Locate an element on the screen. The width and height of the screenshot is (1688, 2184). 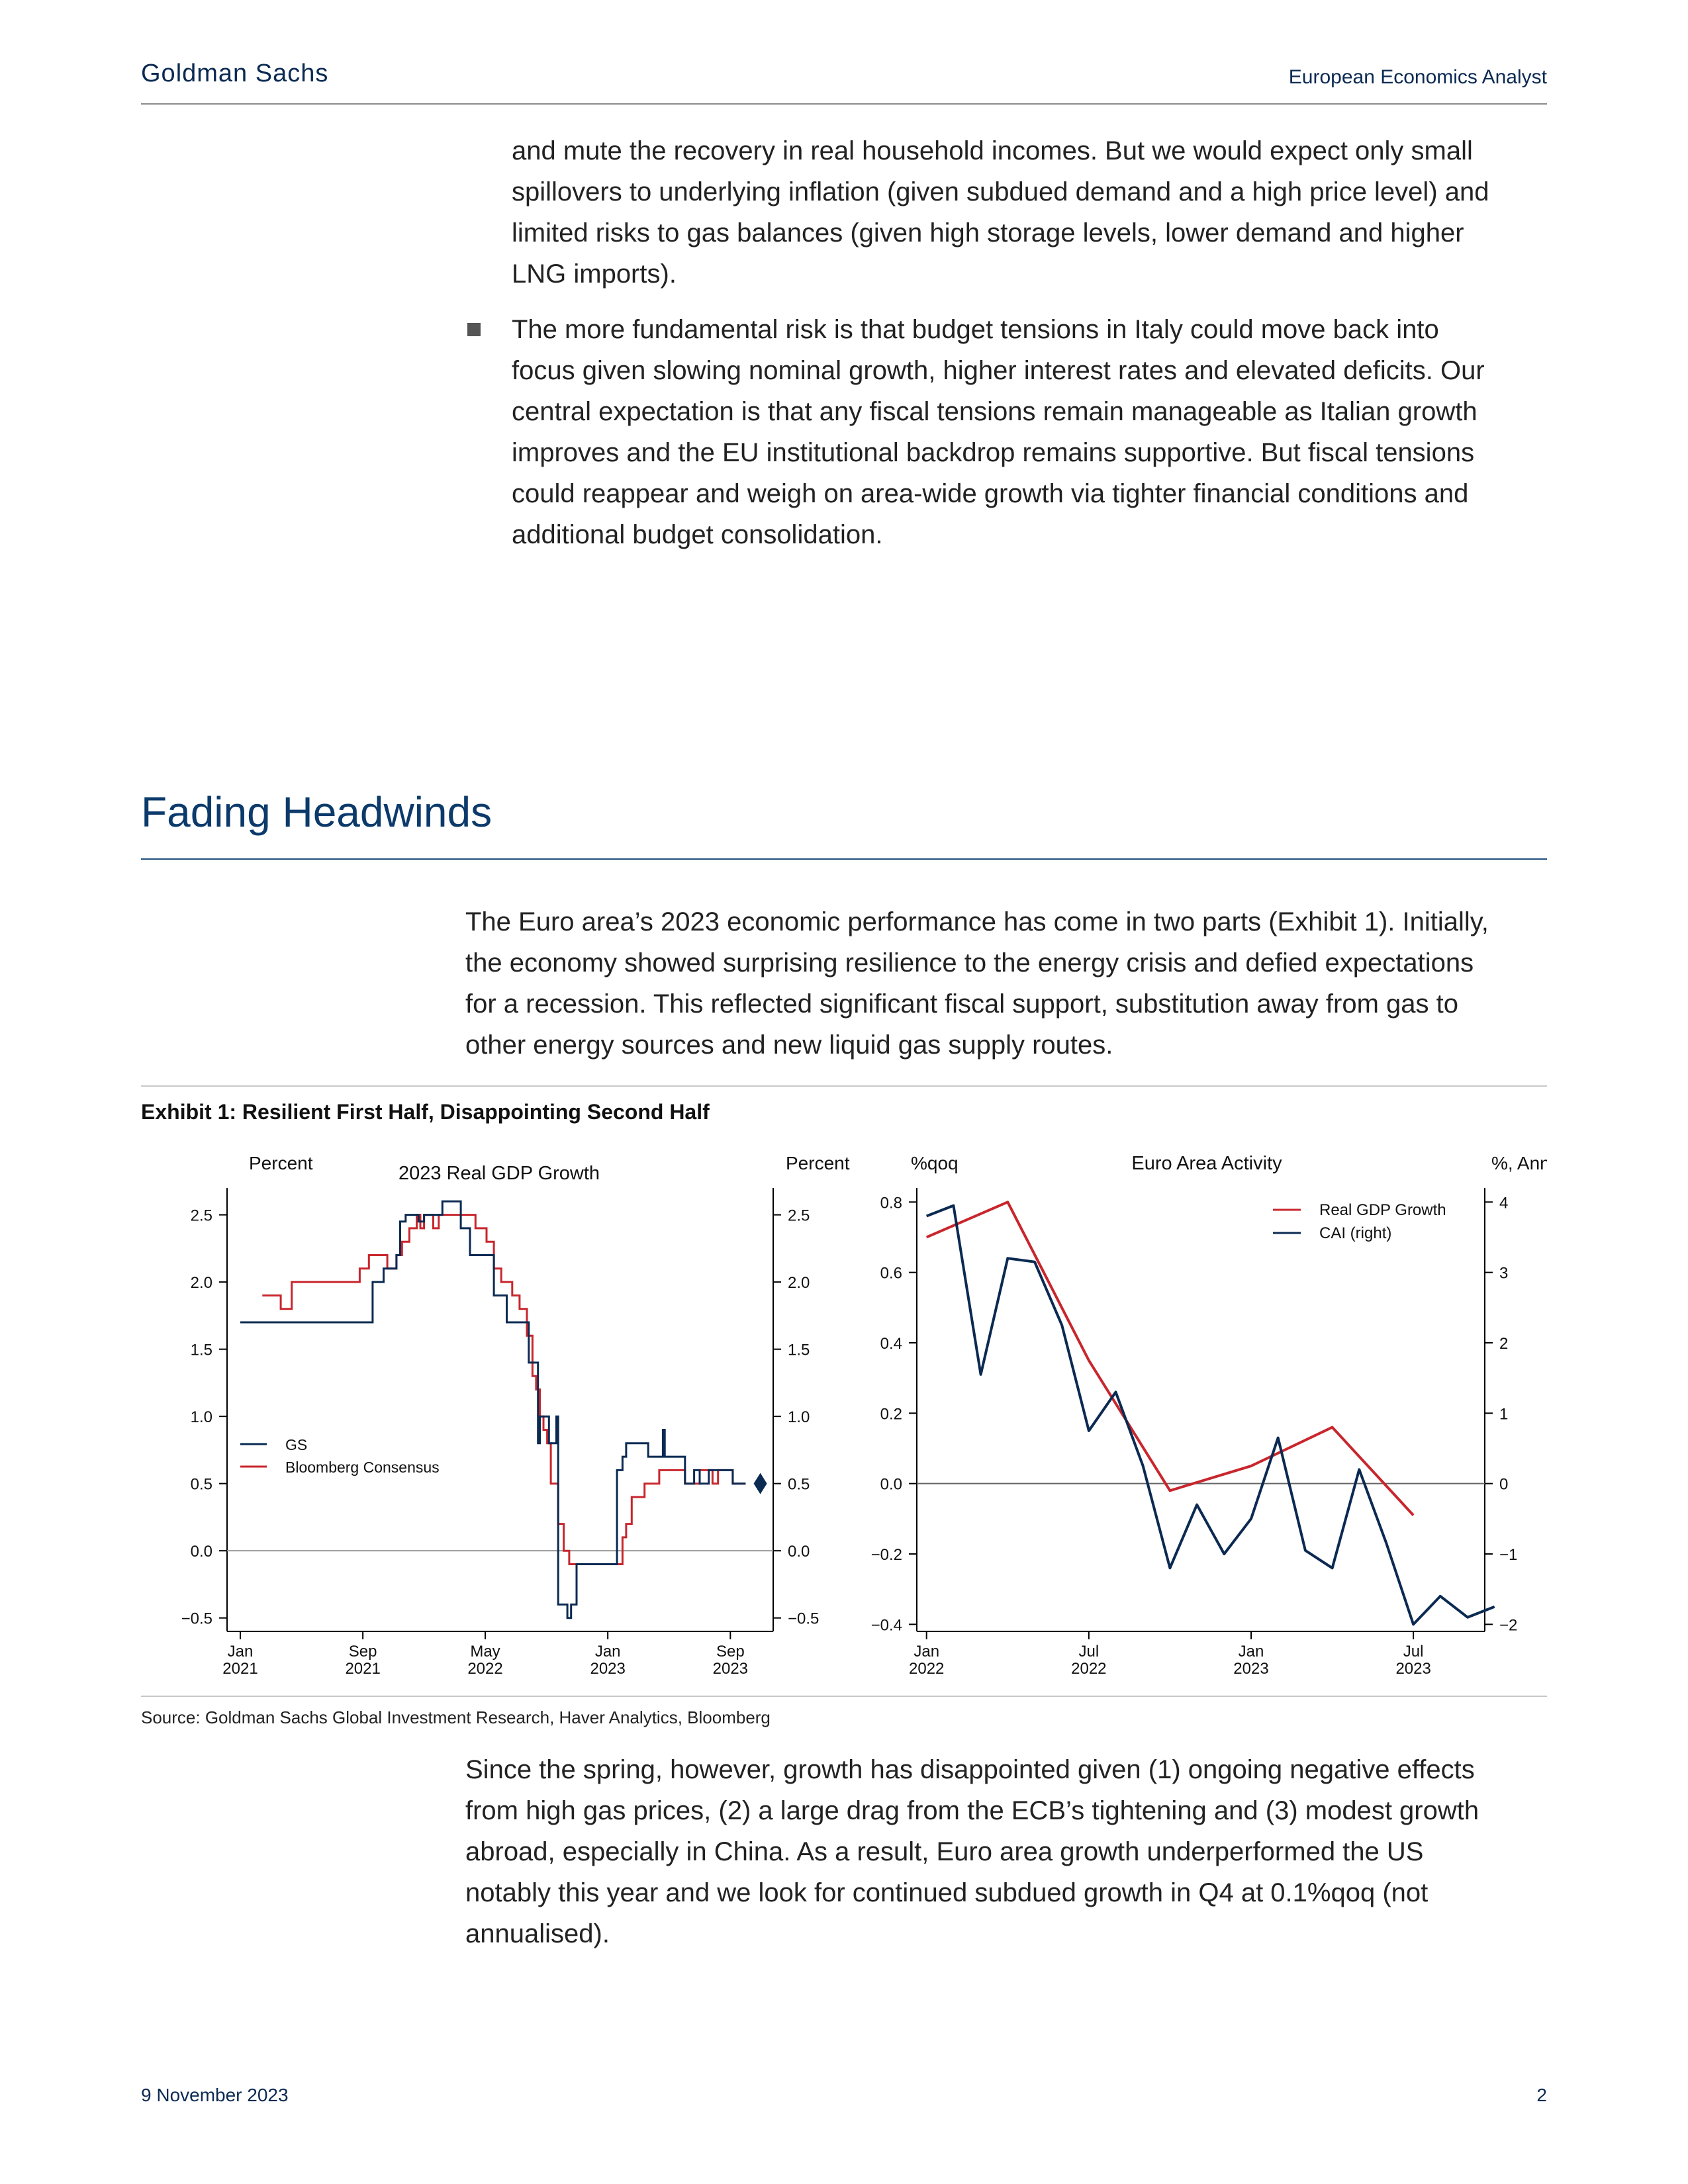
text-line: annualised). is located at coordinates (537, 1934).